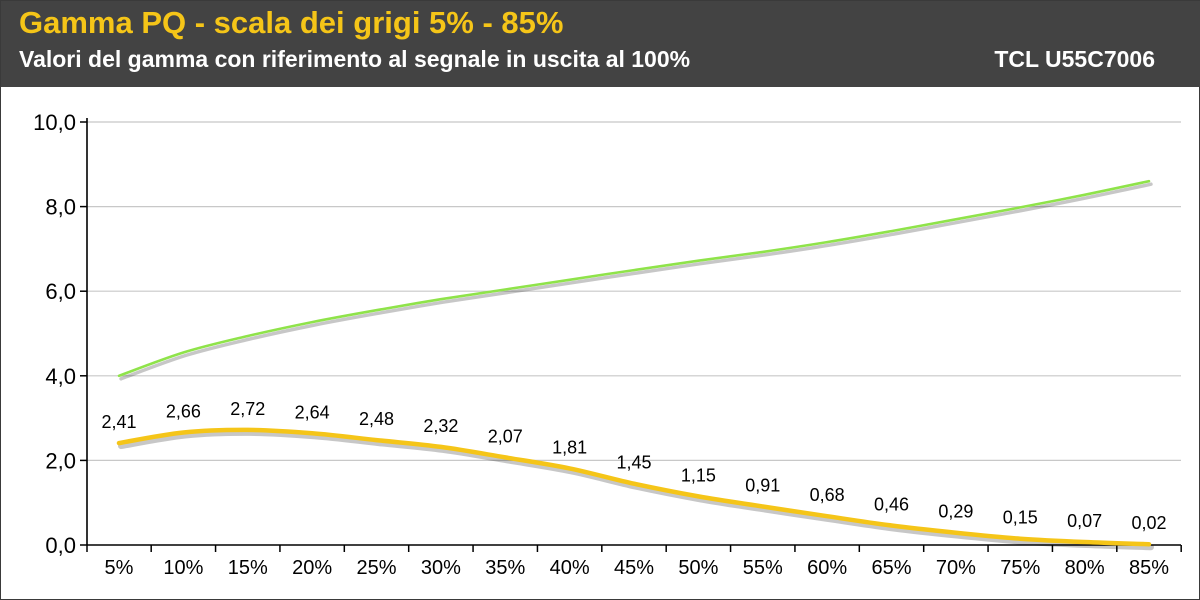  What do you see at coordinates (60, 291) in the screenshot?
I see `y-tick-label: 6,0` at bounding box center [60, 291].